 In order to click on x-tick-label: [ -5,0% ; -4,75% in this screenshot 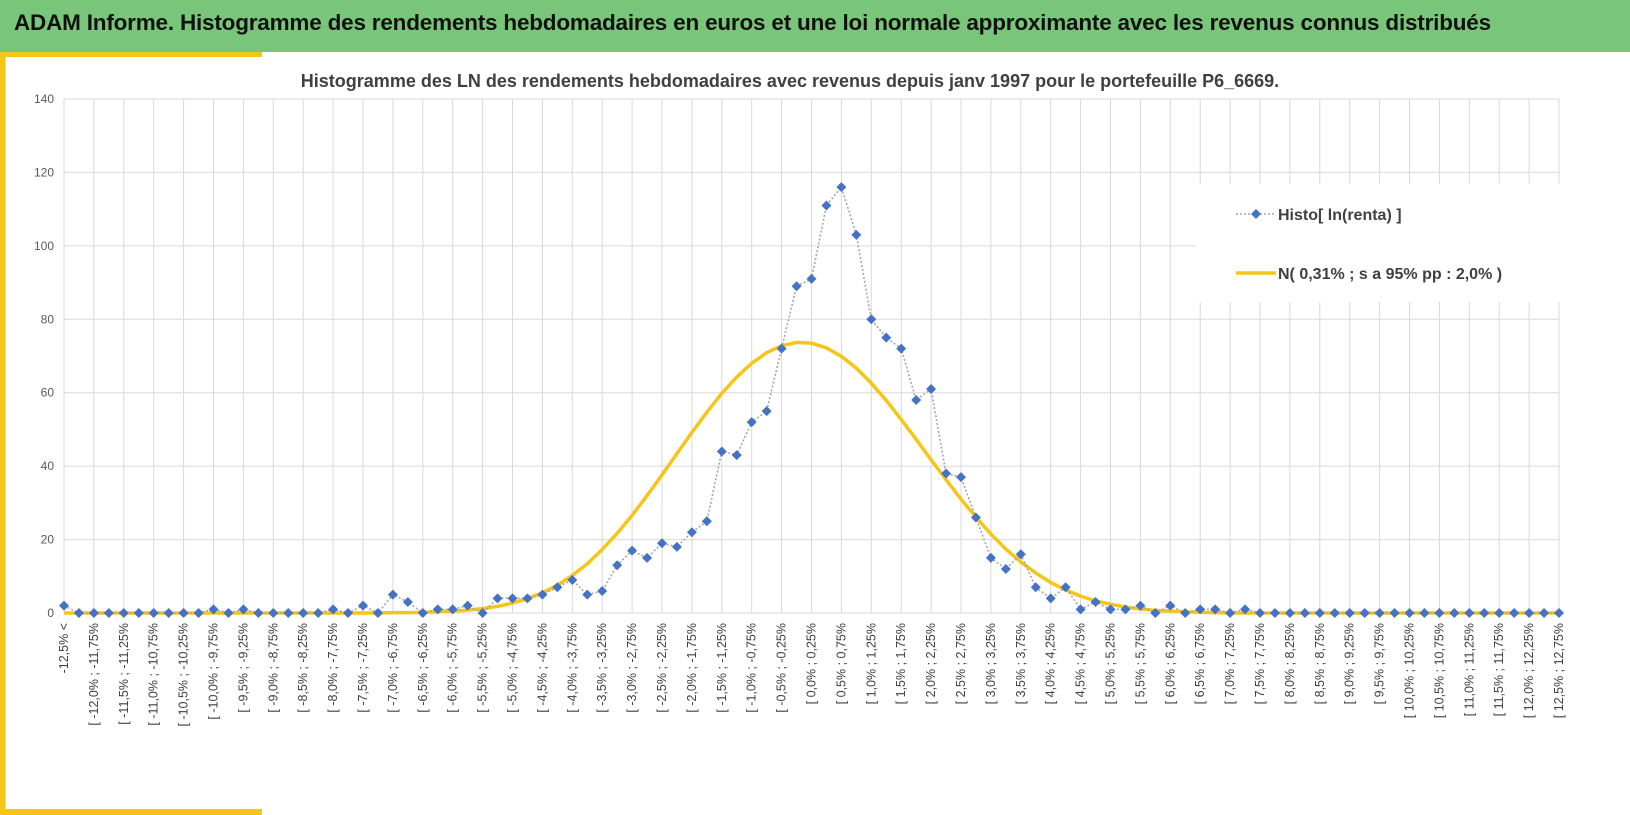, I will do `click(513, 668)`.